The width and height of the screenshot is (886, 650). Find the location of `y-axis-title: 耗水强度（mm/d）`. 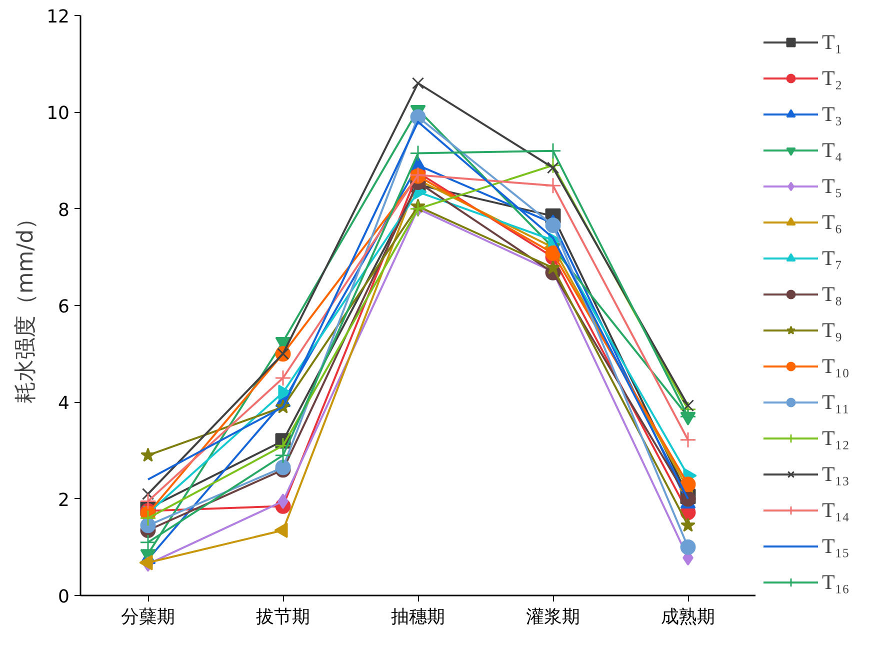

y-axis-title: 耗水强度（mm/d） is located at coordinates (26, 305).